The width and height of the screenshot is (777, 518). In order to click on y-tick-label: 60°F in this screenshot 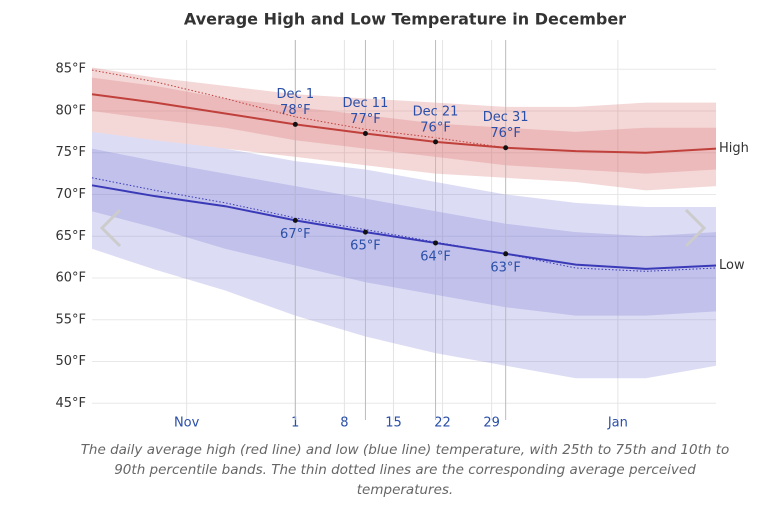, I will do `click(70, 278)`.